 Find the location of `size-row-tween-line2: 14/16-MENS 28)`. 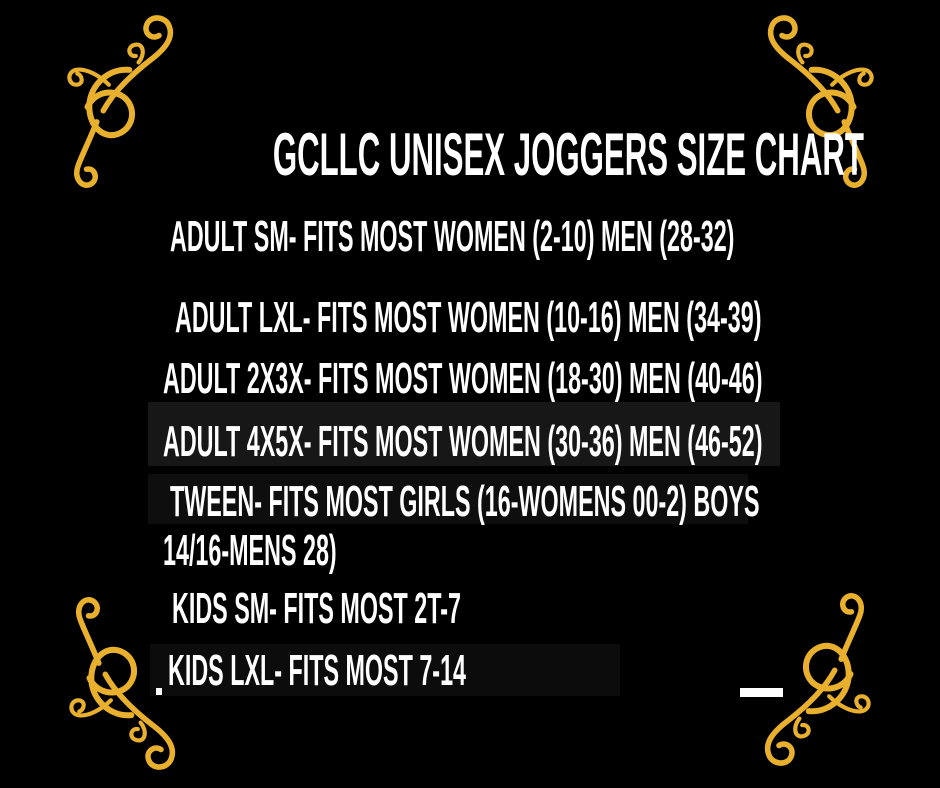

size-row-tween-line2: 14/16-MENS 28) is located at coordinates (327, 551).